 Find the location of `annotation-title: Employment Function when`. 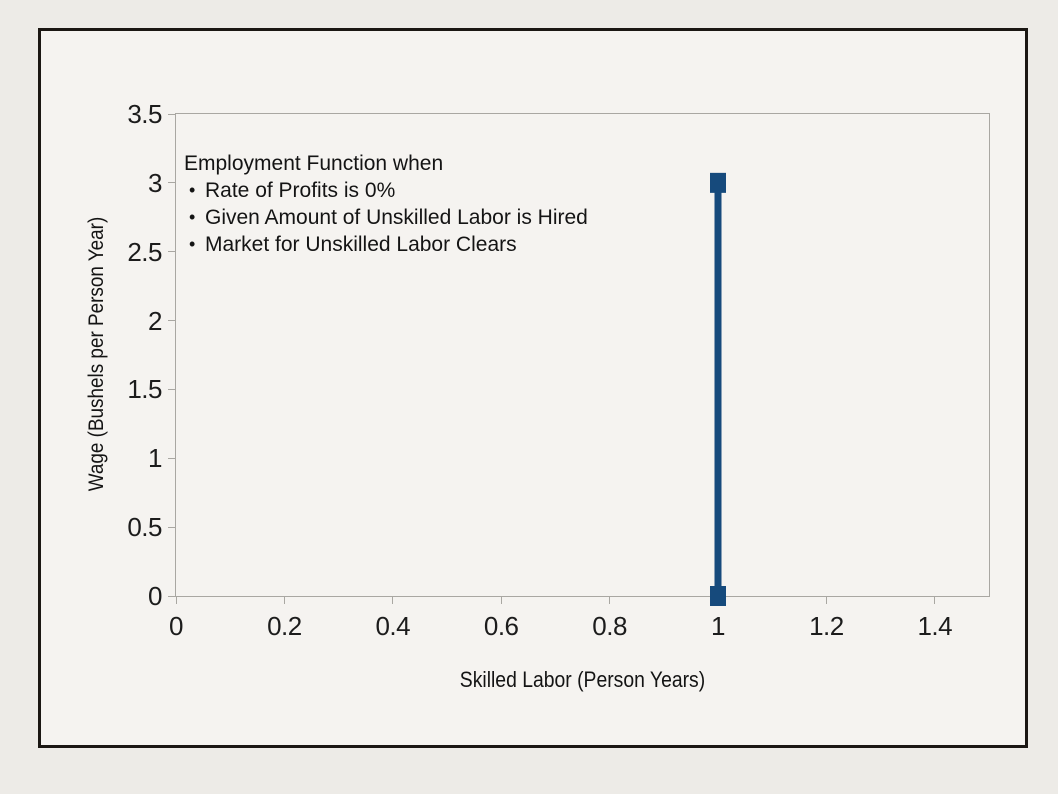

annotation-title: Employment Function when is located at coordinates (314, 163).